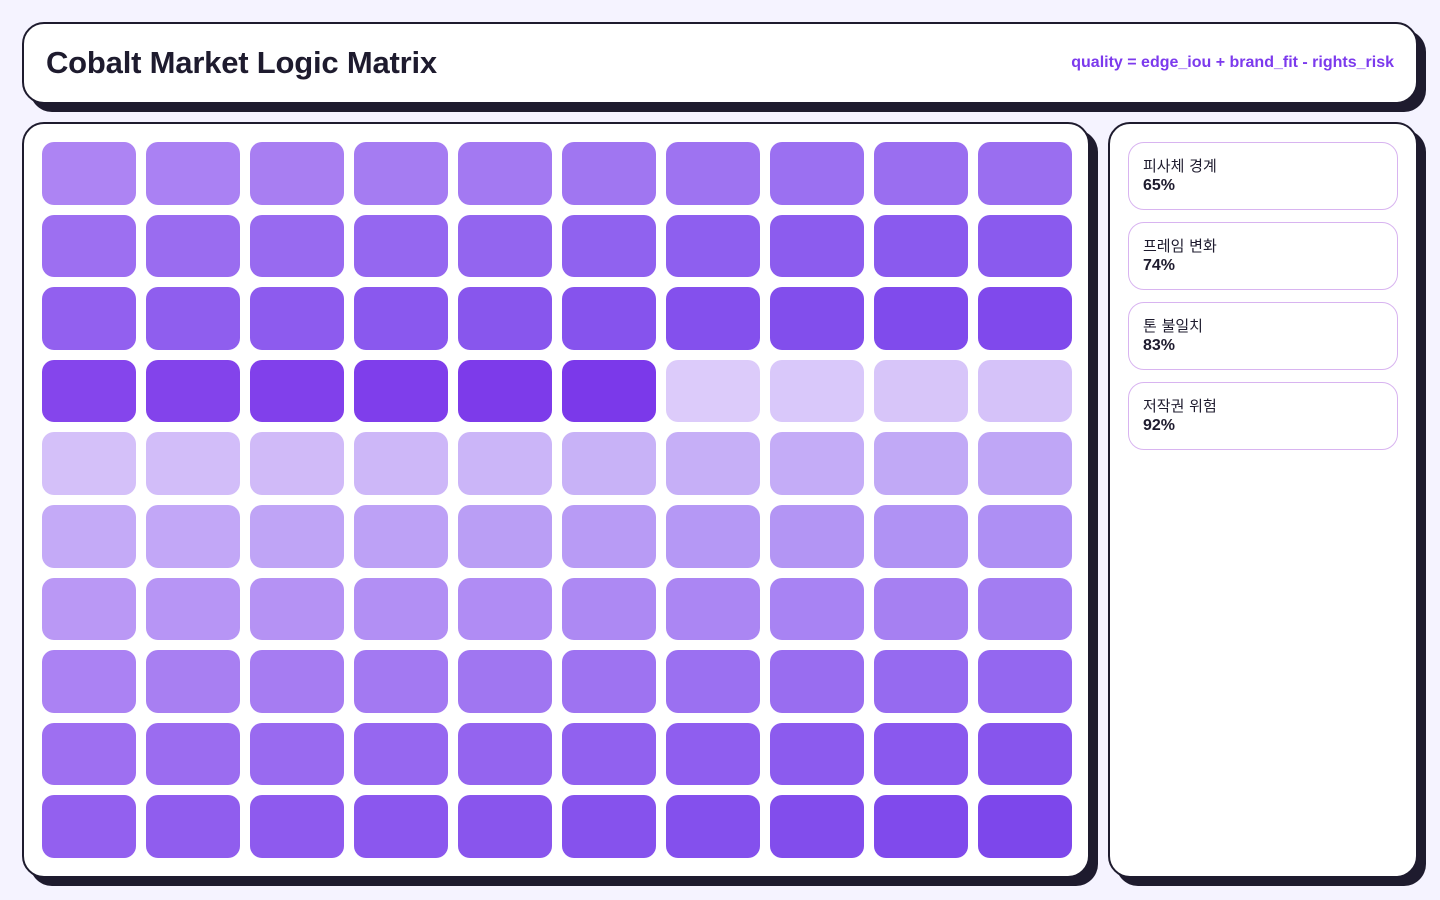  Describe the element at coordinates (193, 609) in the screenshot. I see `matrix-cell-r7-c2` at that location.